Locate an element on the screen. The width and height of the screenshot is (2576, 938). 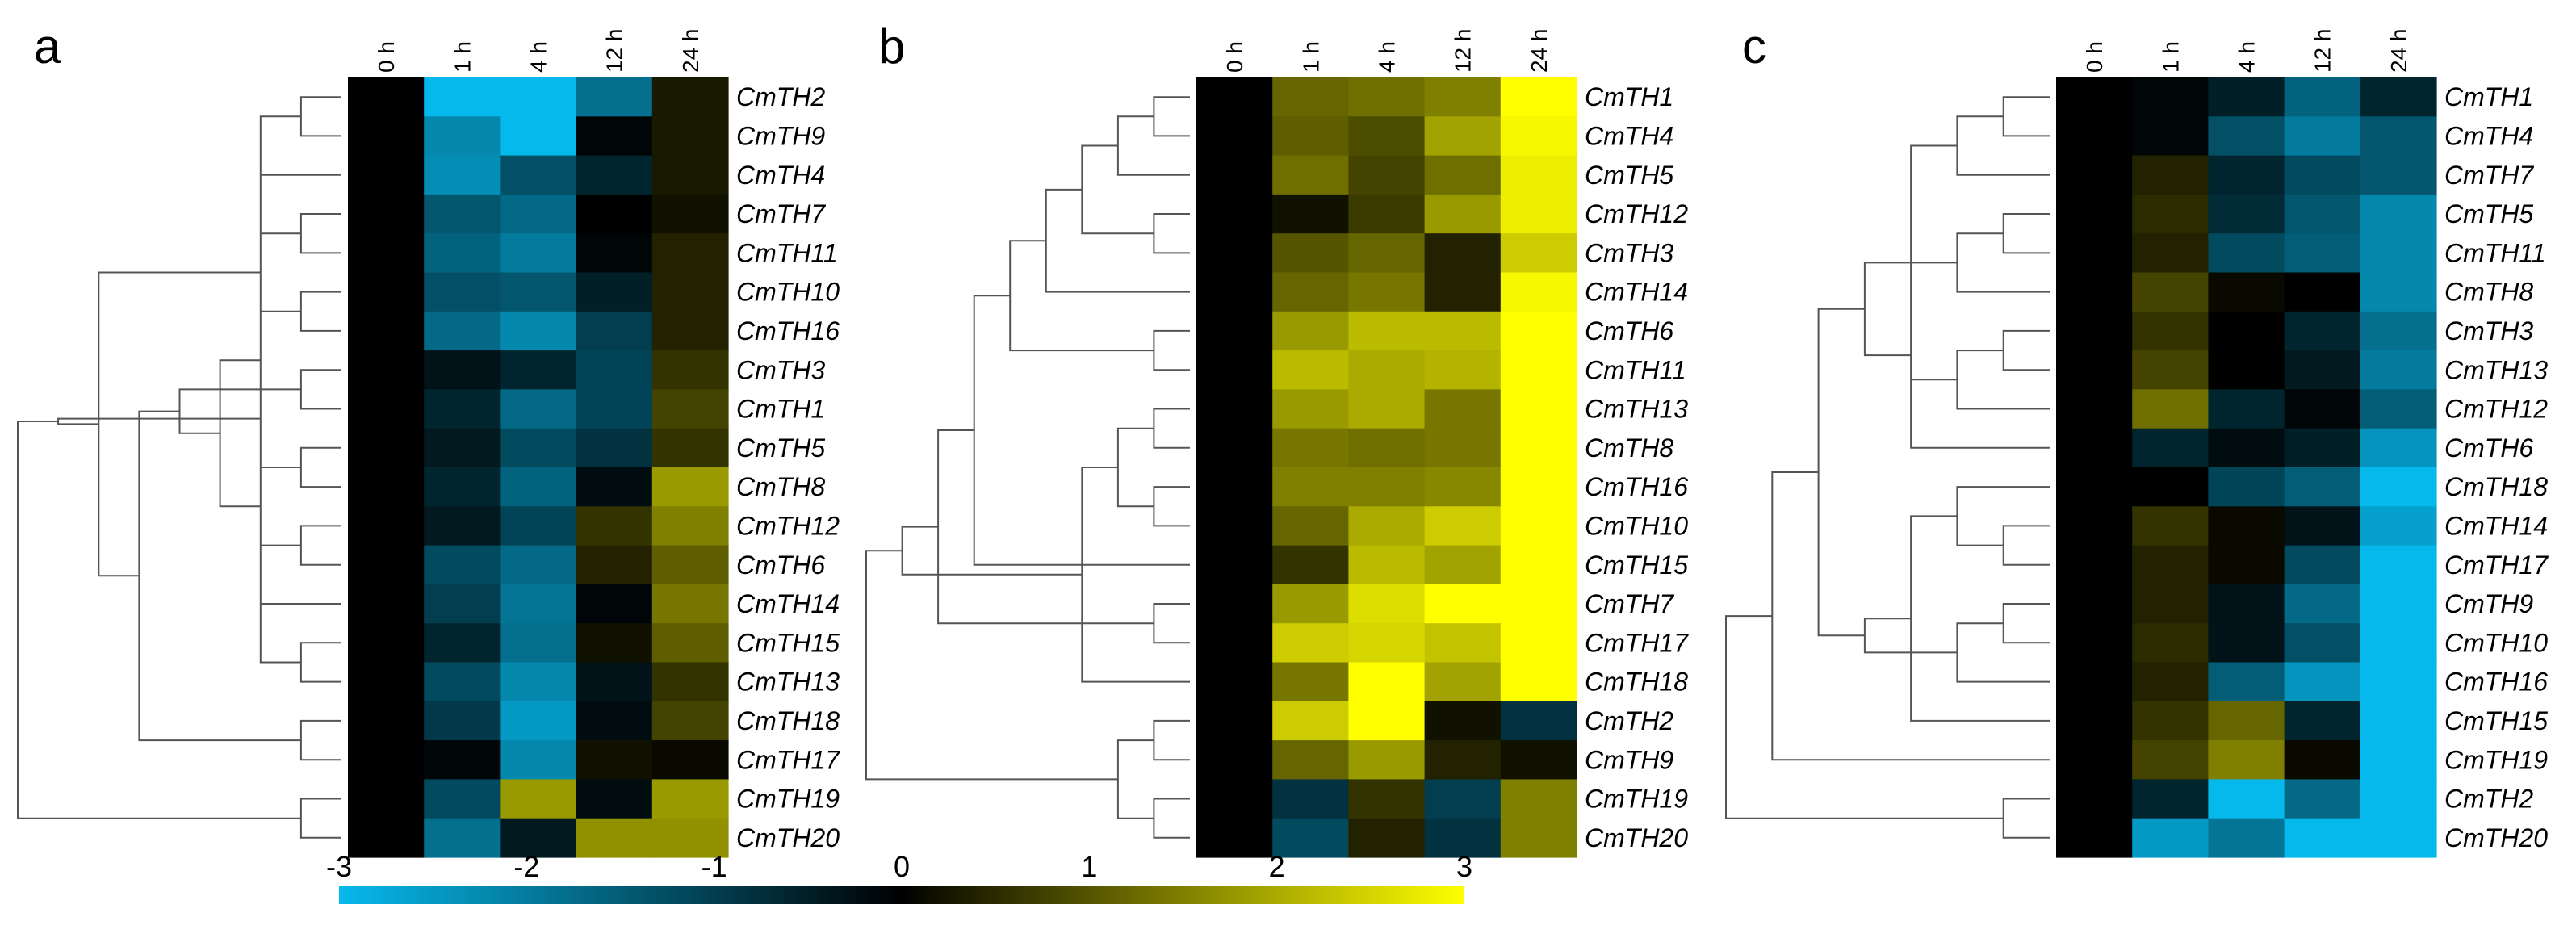
row-label: CmTH6 is located at coordinates (780, 565).